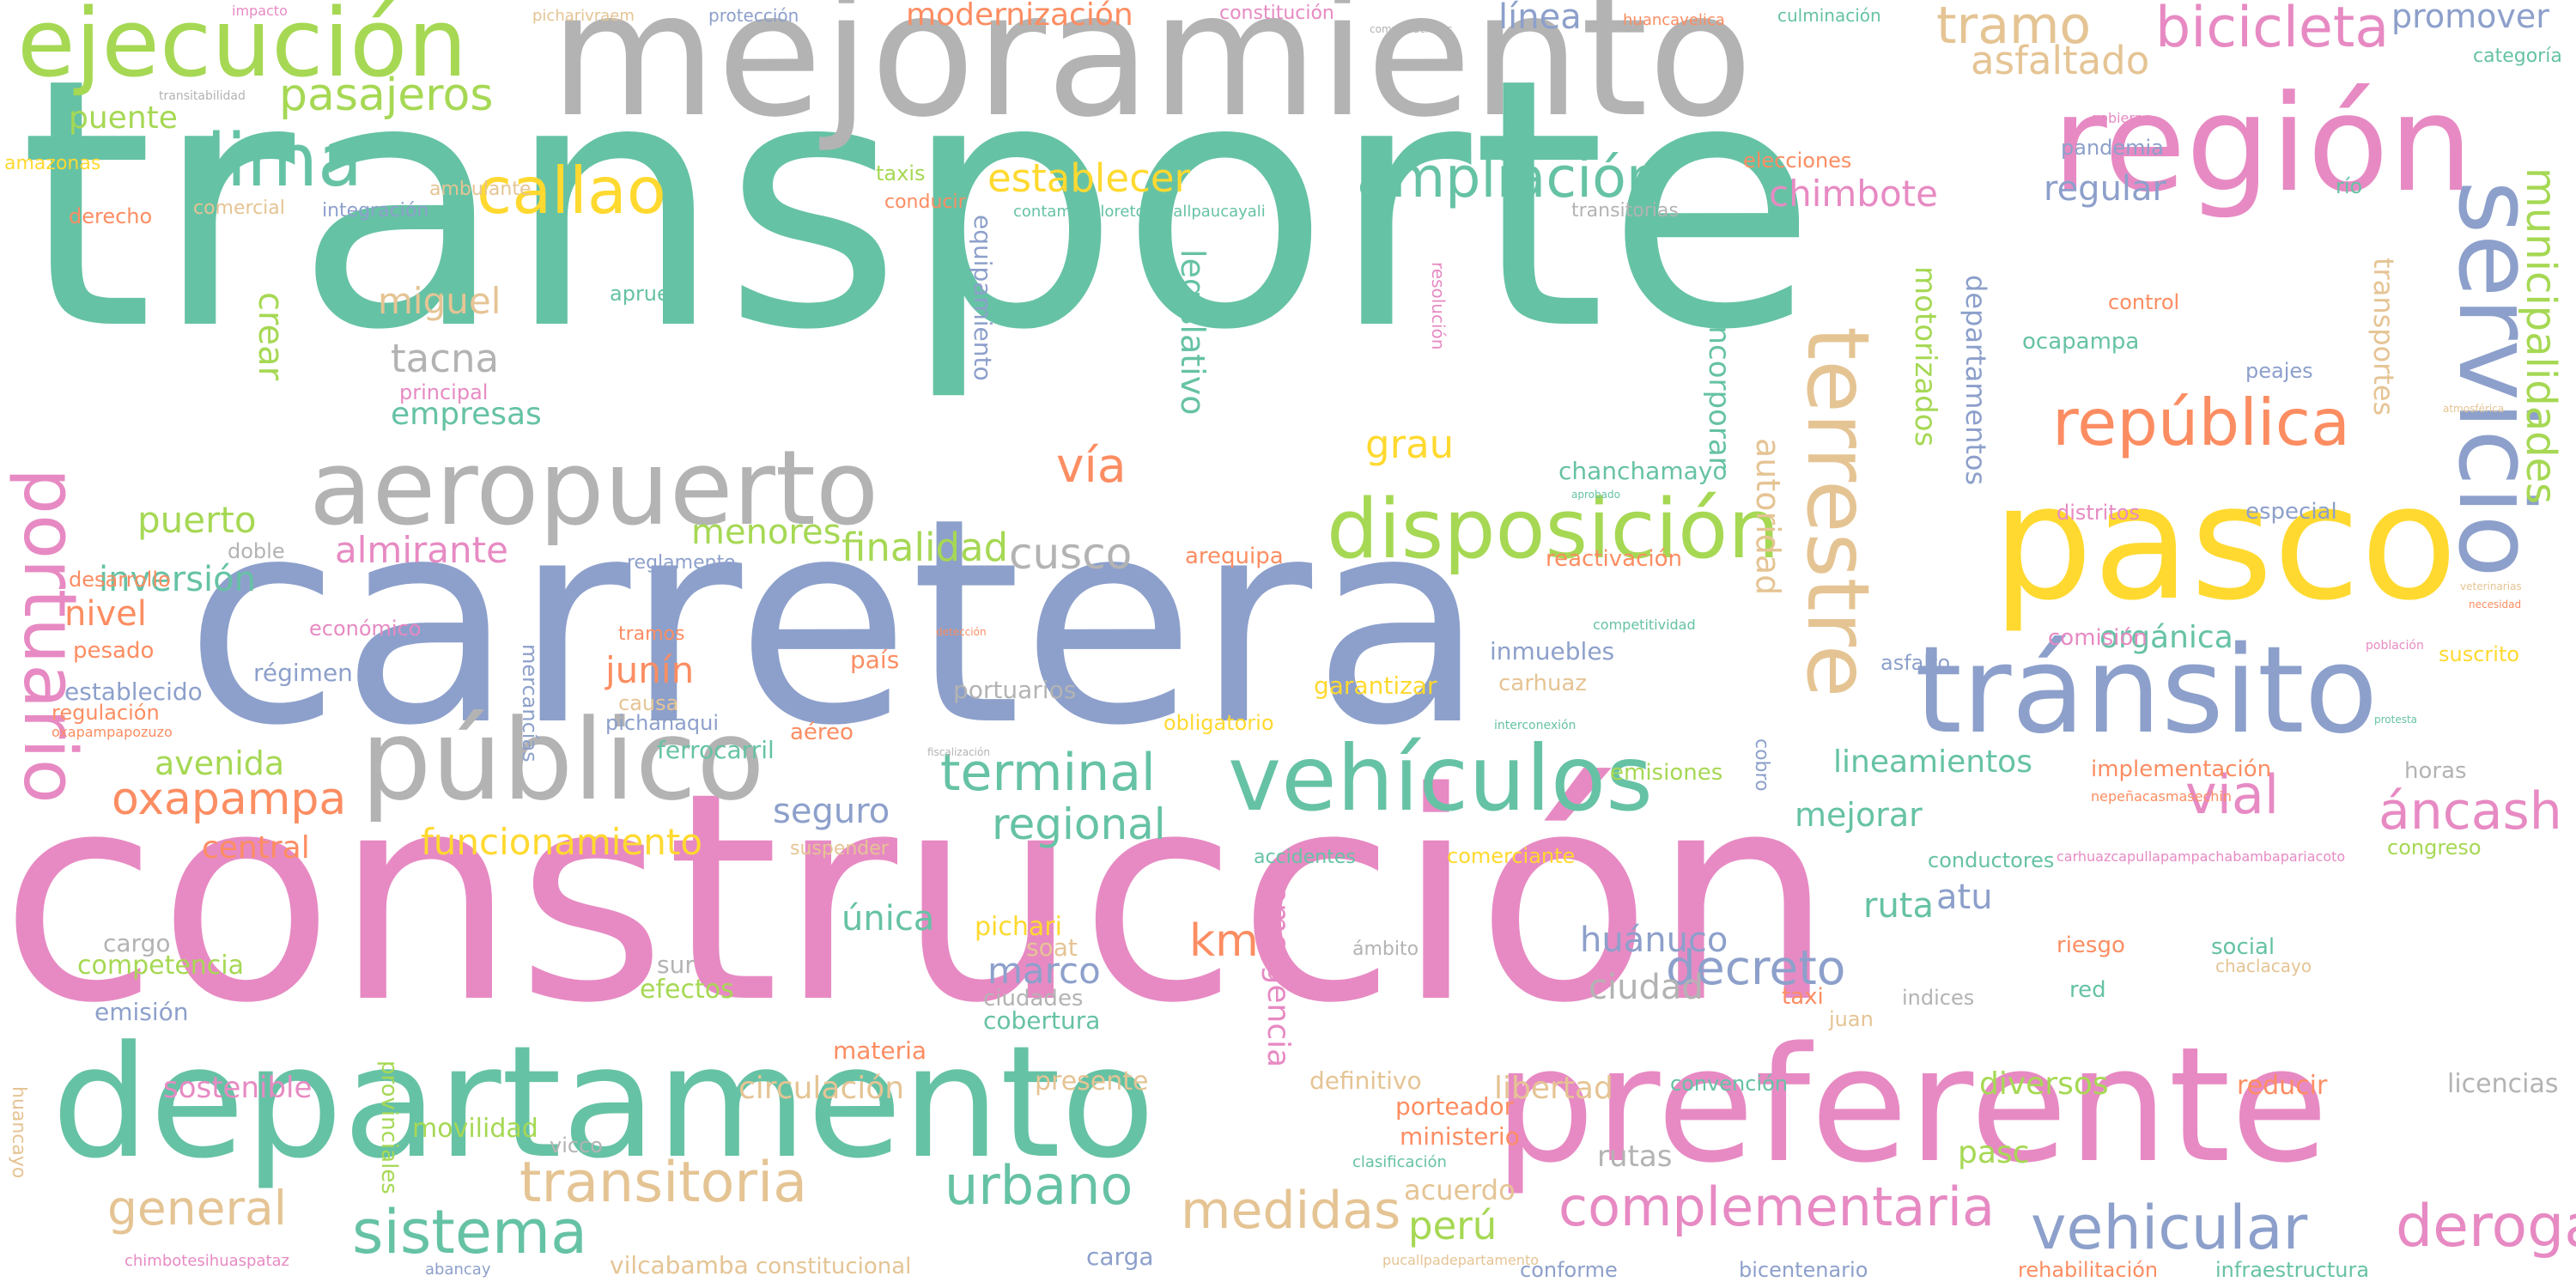 This screenshot has height=1288, width=2576. Describe the element at coordinates (1018, 927) in the screenshot. I see `word-pichari: pichari` at that location.